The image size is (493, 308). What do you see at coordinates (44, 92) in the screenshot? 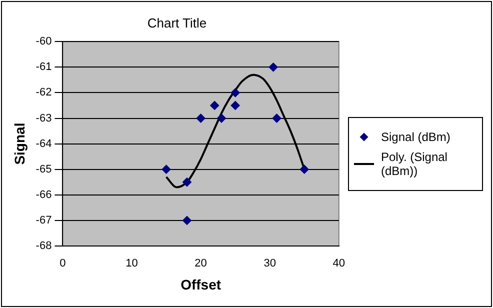
I see `y-tick-label: -62` at bounding box center [44, 92].